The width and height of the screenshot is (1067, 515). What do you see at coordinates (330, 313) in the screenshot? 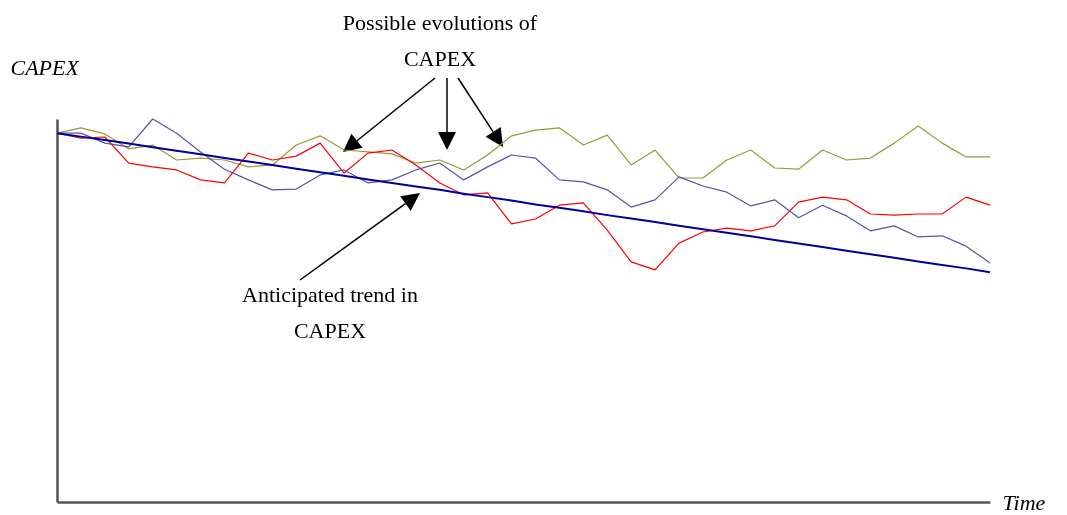
I see `annotation: Anticipated trend in CAPEX` at bounding box center [330, 313].